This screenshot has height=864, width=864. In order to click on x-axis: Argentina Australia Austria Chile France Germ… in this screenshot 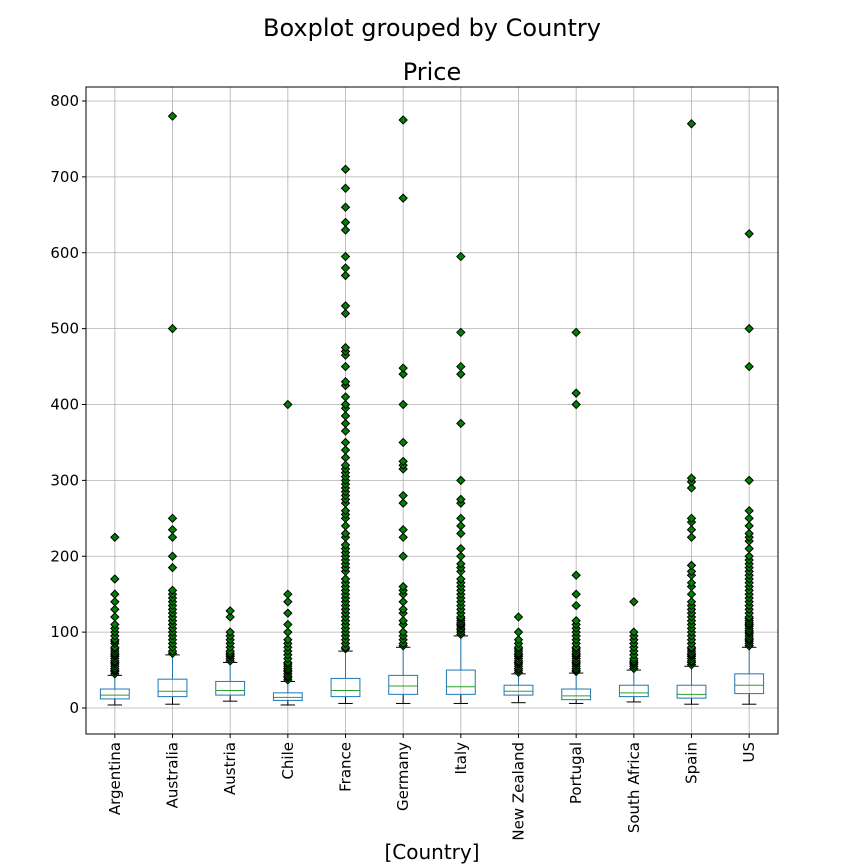, I will do `click(432, 787)`.